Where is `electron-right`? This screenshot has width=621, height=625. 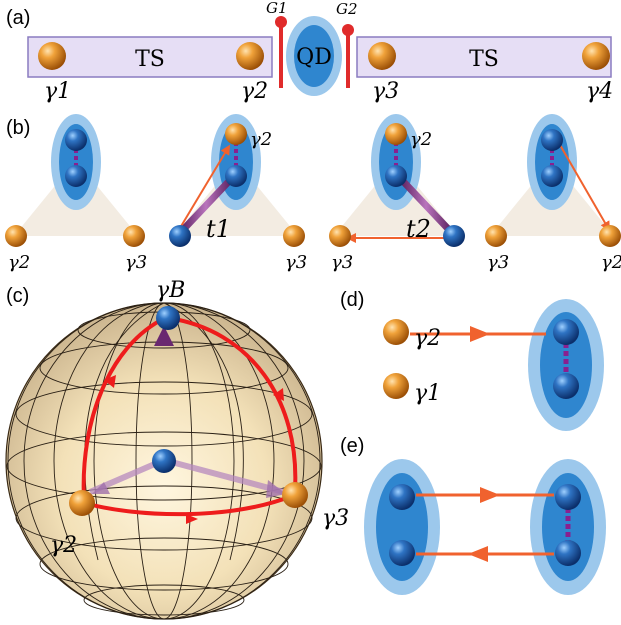
electron-right is located at coordinates (454, 236).